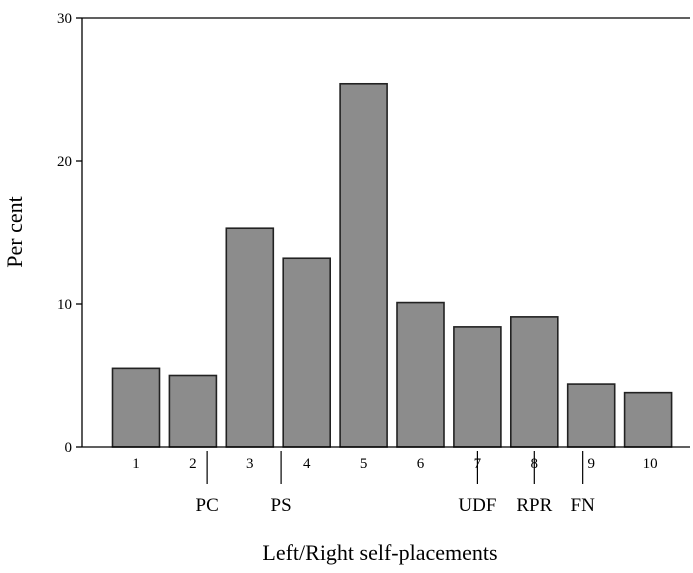  What do you see at coordinates (69, 233) in the screenshot?
I see `y-axis-ticks: 0 10 20 30` at bounding box center [69, 233].